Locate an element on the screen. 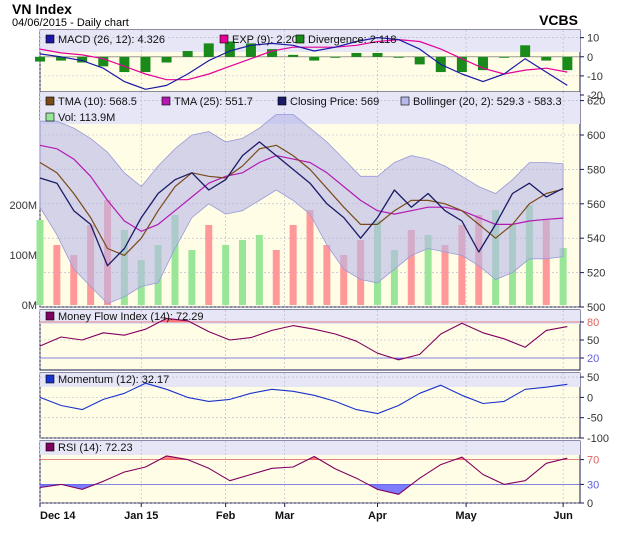 The image size is (620, 535). legend-label: EXP (9): 2.208 is located at coordinates (268, 40).